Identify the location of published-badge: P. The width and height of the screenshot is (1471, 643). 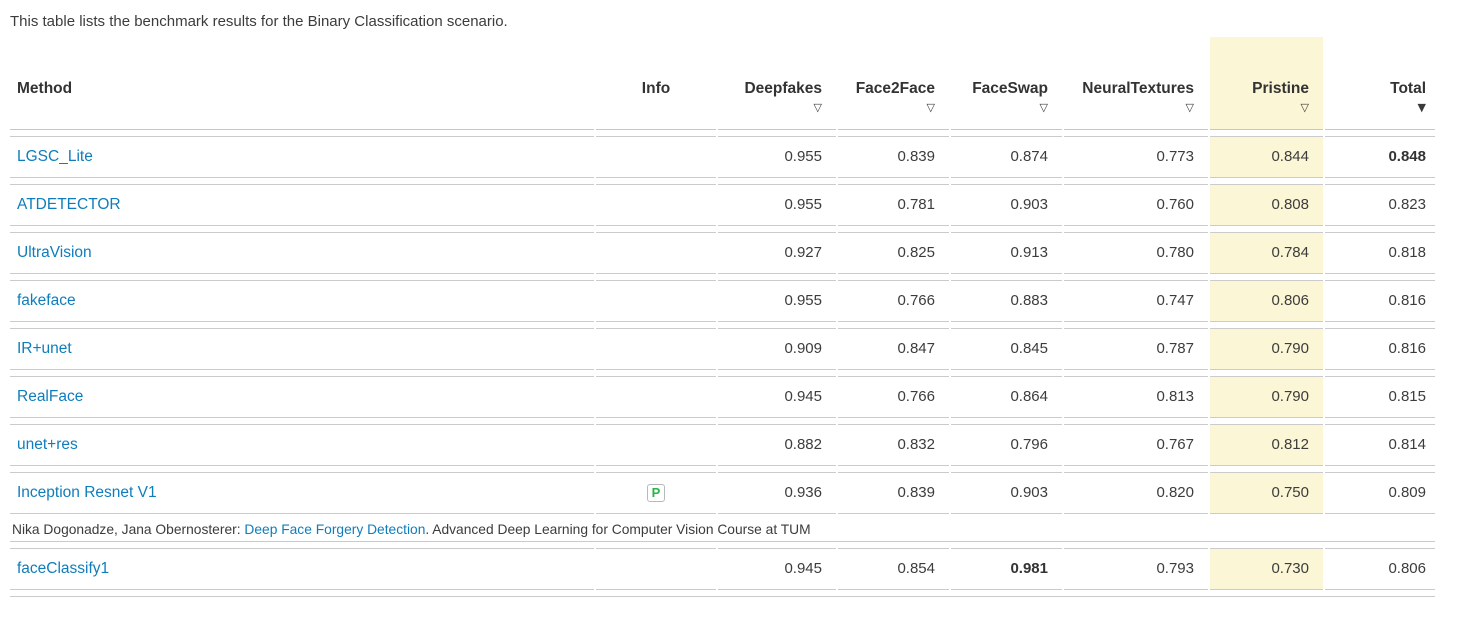
(656, 493).